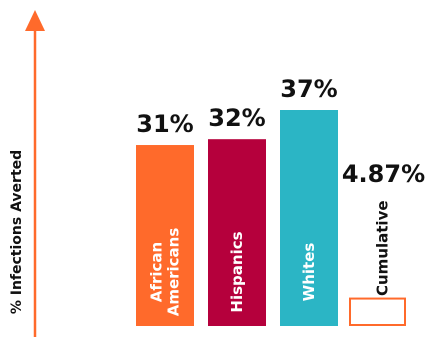  I want to click on bar-category-line-1-0: Hispanics, so click(237, 271).